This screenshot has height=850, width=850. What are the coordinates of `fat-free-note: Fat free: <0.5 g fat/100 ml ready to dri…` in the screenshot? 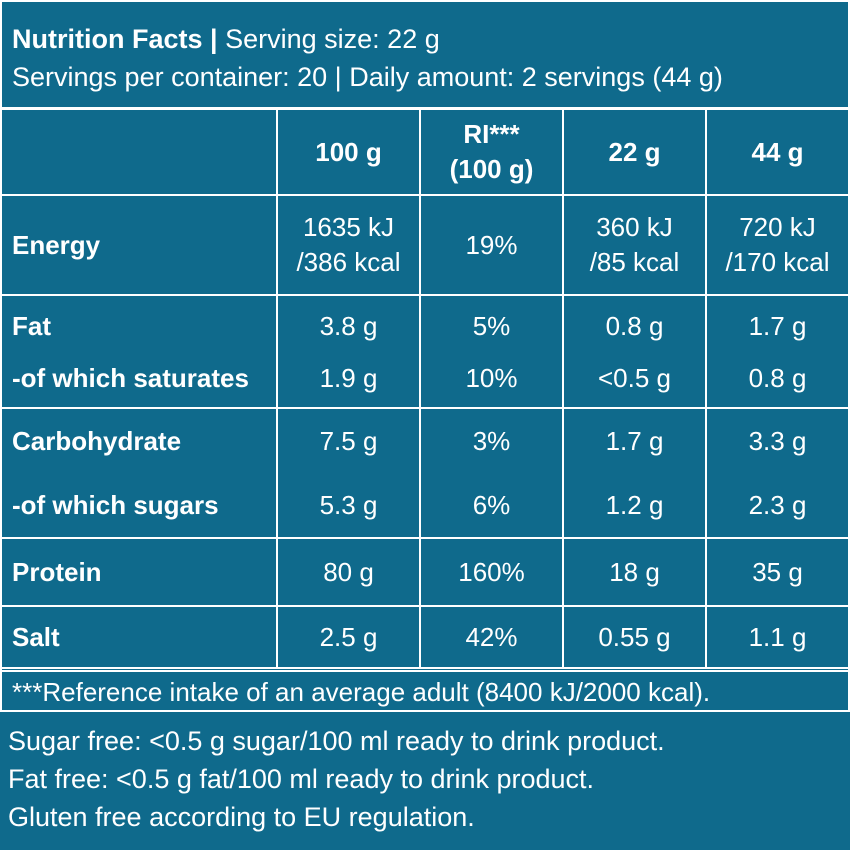 It's located at (301, 779).